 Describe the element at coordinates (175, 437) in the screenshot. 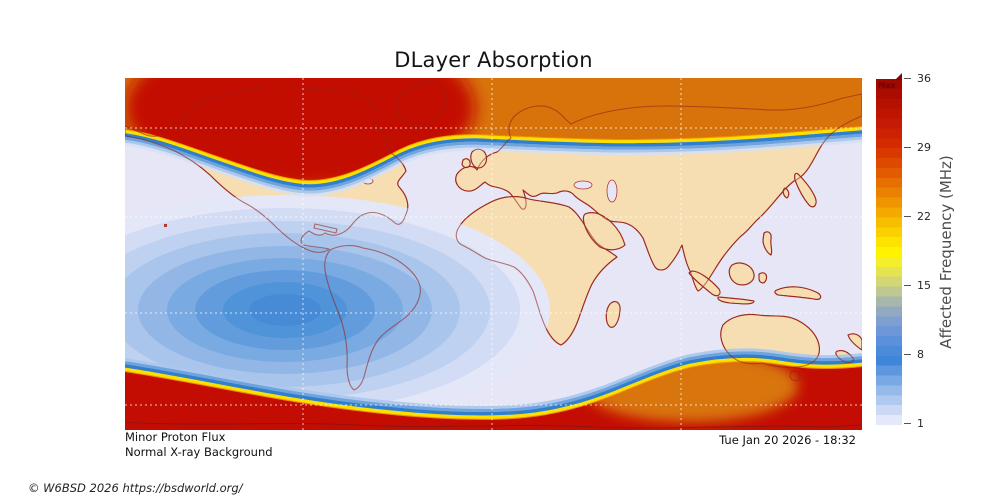

I see `proton-flux-status: Minor Proton Flux` at that location.